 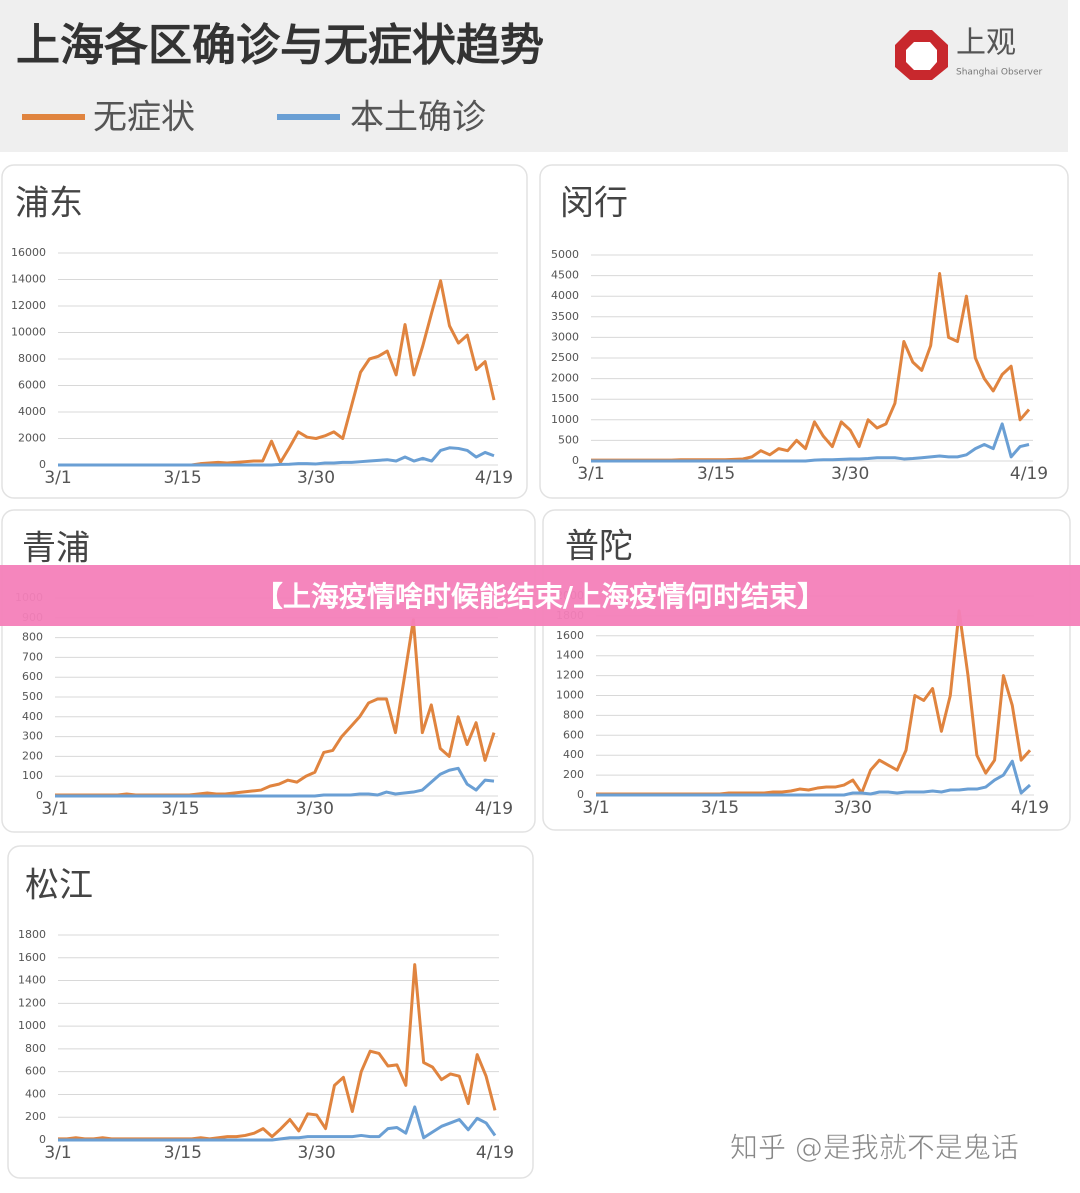 What do you see at coordinates (28, 332) in the screenshot?
I see `y-tick-label: 10000` at bounding box center [28, 332].